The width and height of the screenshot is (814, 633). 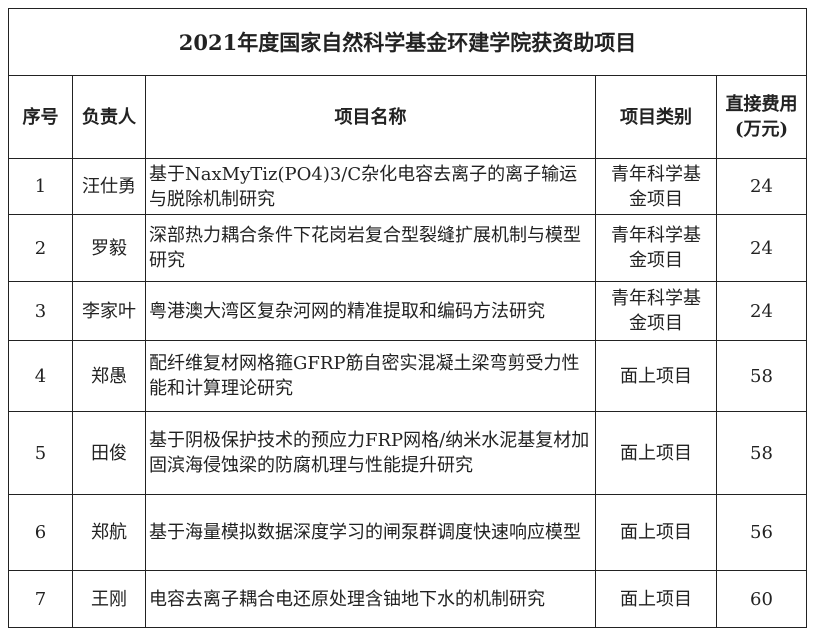 What do you see at coordinates (370, 376) in the screenshot?
I see `row-project-name: 配纤维复材网格箍GFRP筋自密实混凝土梁弯剪受力性能和计算理论研究` at bounding box center [370, 376].